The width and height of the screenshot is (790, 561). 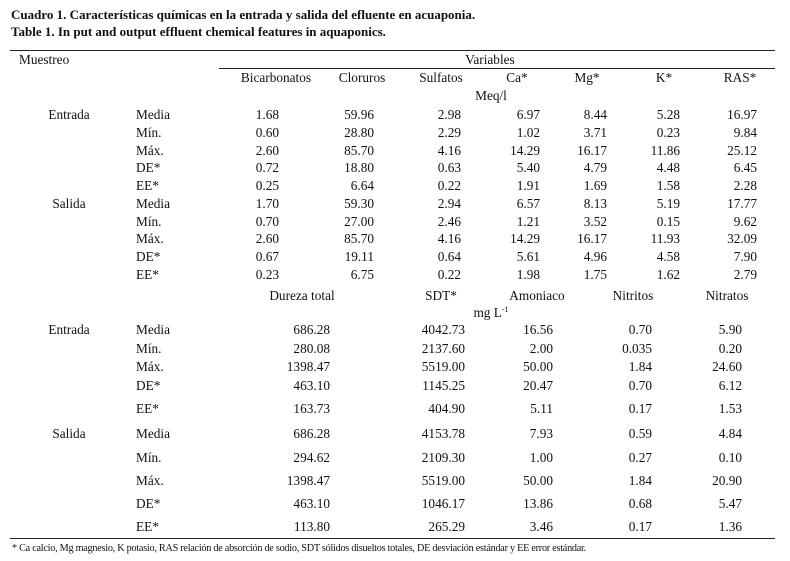 What do you see at coordinates (497, 68) in the screenshot?
I see `variables-rule` at bounding box center [497, 68].